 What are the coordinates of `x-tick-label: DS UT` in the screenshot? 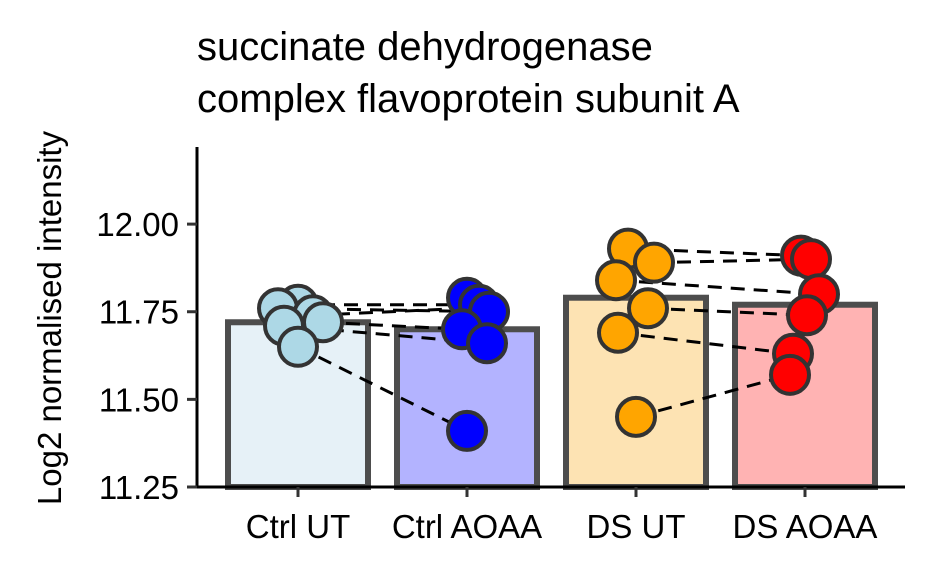 It's located at (636, 526).